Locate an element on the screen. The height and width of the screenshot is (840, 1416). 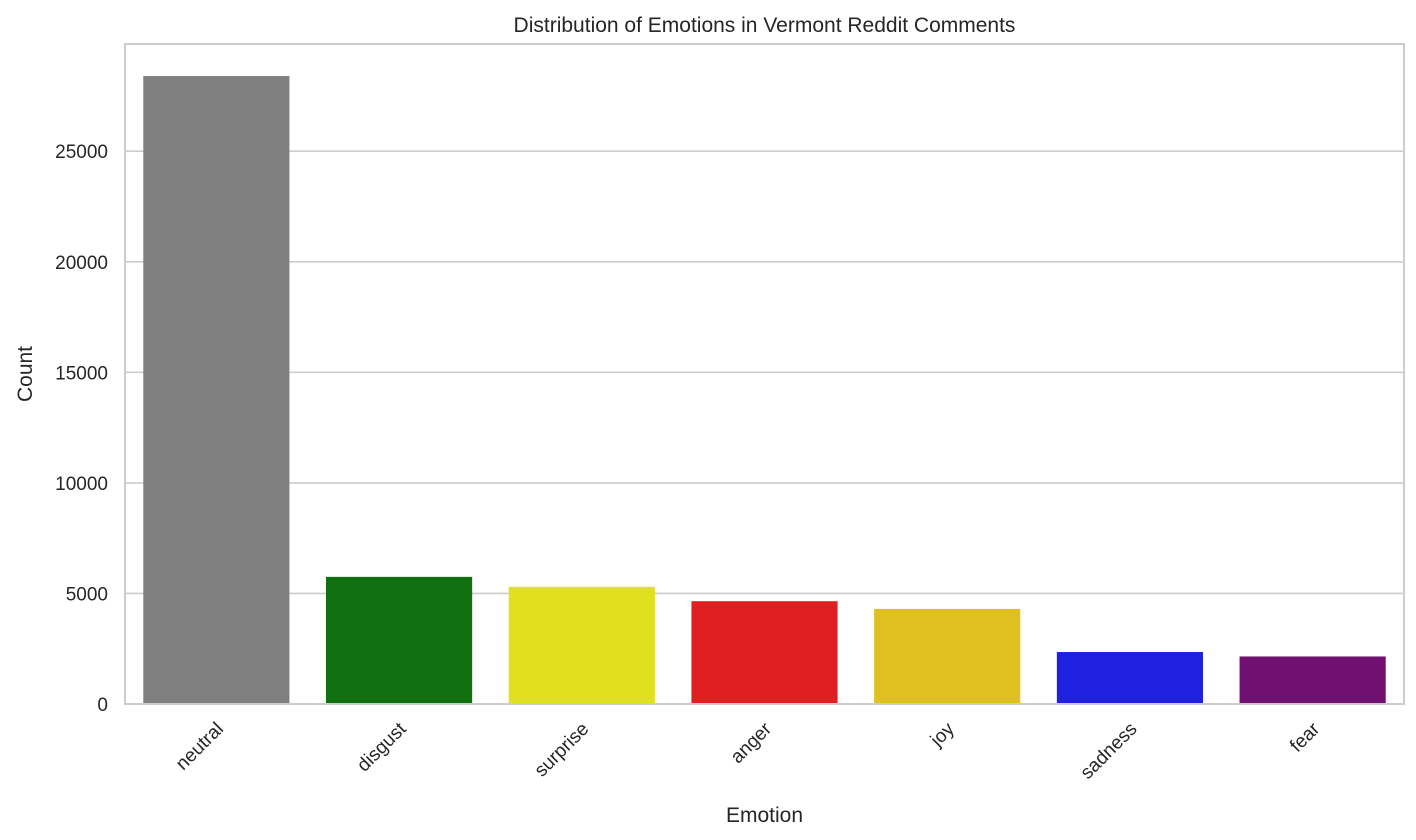
y-tick-label: 10000 is located at coordinates (81, 484).